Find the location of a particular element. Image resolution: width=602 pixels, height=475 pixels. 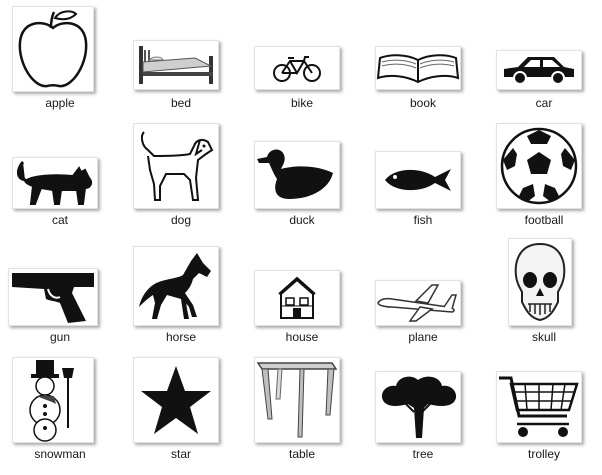

skull-icon is located at coordinates (540, 282).